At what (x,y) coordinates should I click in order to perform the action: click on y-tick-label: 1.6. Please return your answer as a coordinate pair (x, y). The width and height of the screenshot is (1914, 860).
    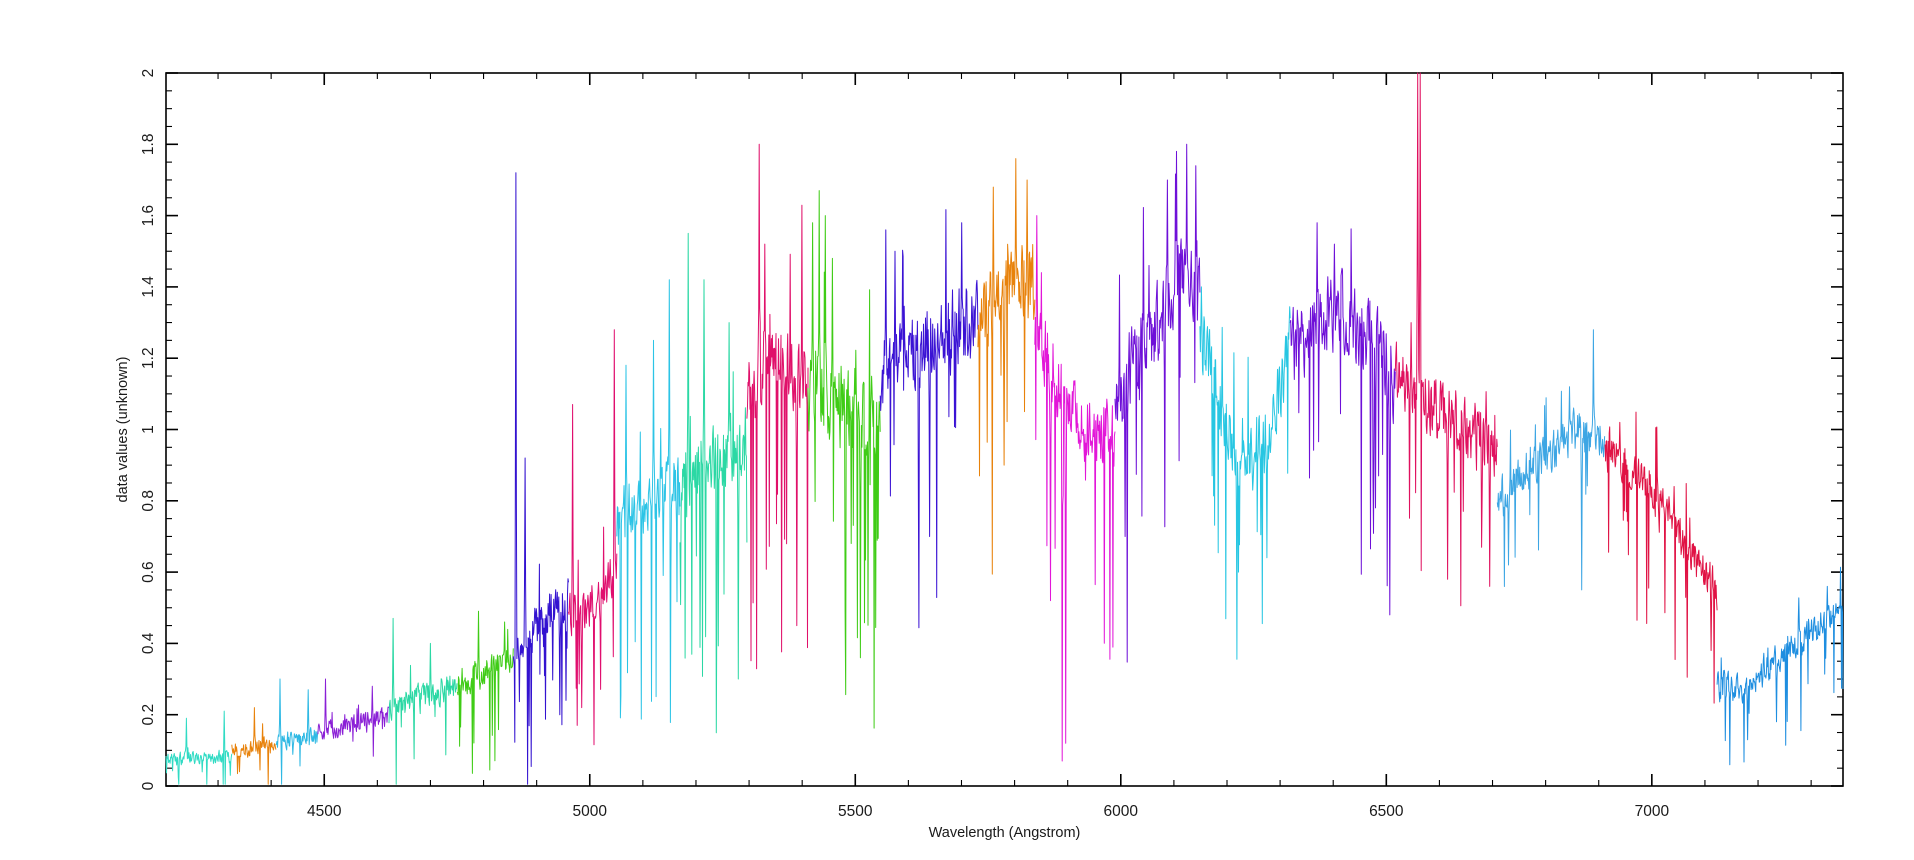
    Looking at the image, I should click on (148, 216).